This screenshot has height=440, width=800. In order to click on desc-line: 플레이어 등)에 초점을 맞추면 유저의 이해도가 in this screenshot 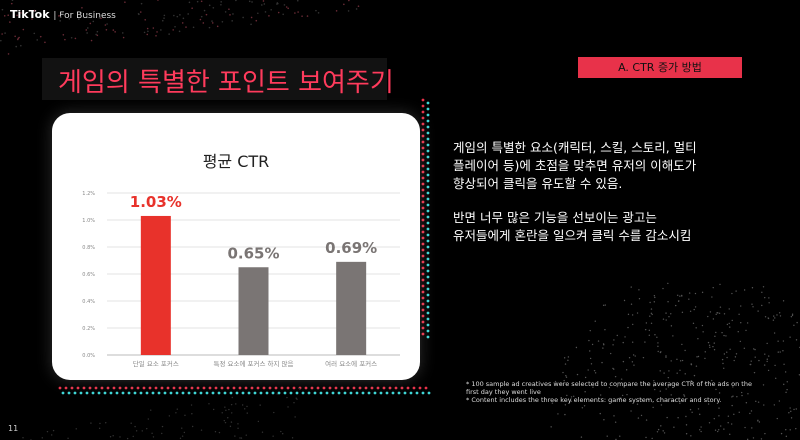, I will do `click(613, 166)`.